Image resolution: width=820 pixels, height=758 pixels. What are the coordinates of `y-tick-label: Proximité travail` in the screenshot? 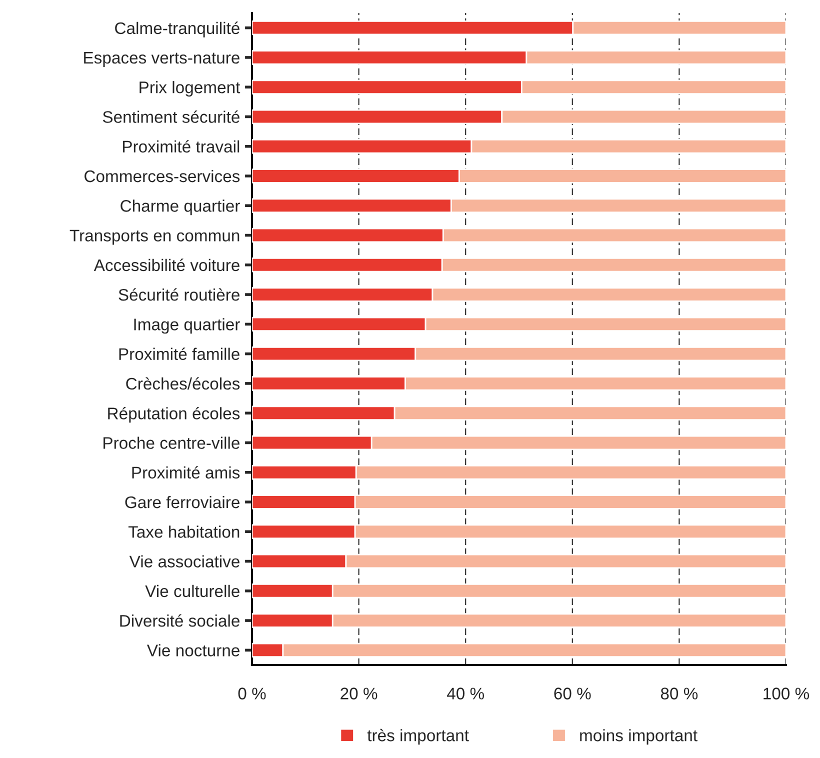 It's located at (181, 146).